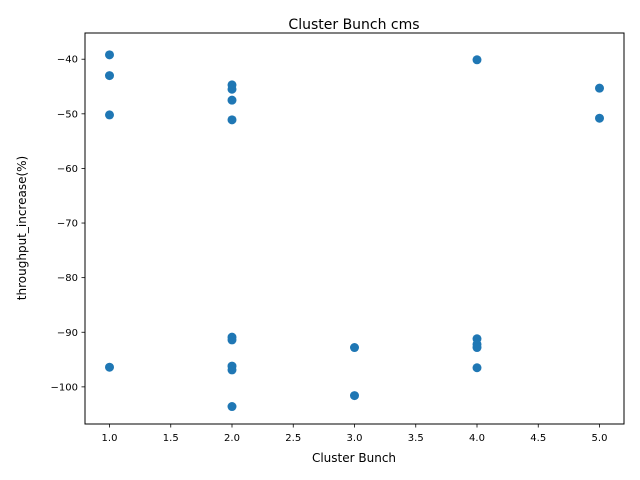 Image resolution: width=640 pixels, height=480 pixels. I want to click on x-tick-label: 2.0, so click(232, 438).